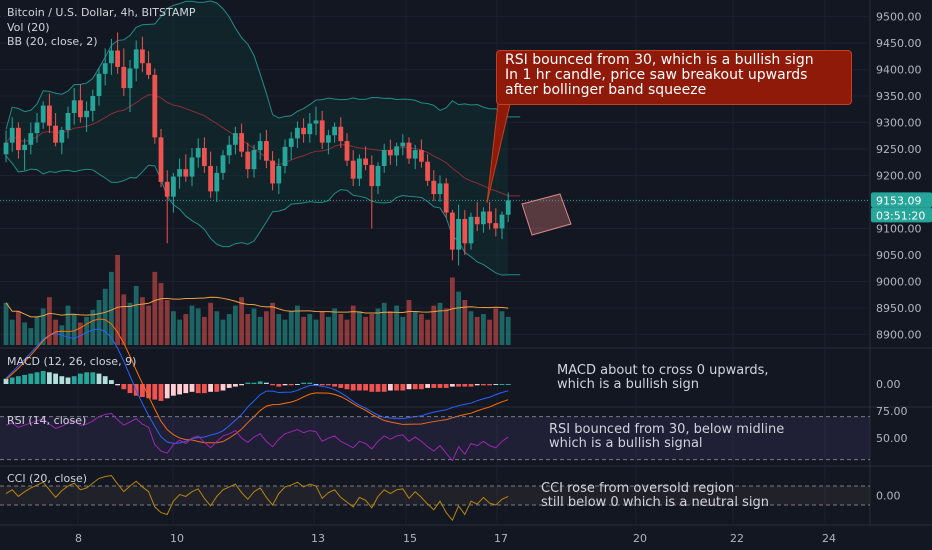 The width and height of the screenshot is (932, 550). I want to click on cci-legend: CCI (20, close), so click(47, 478).